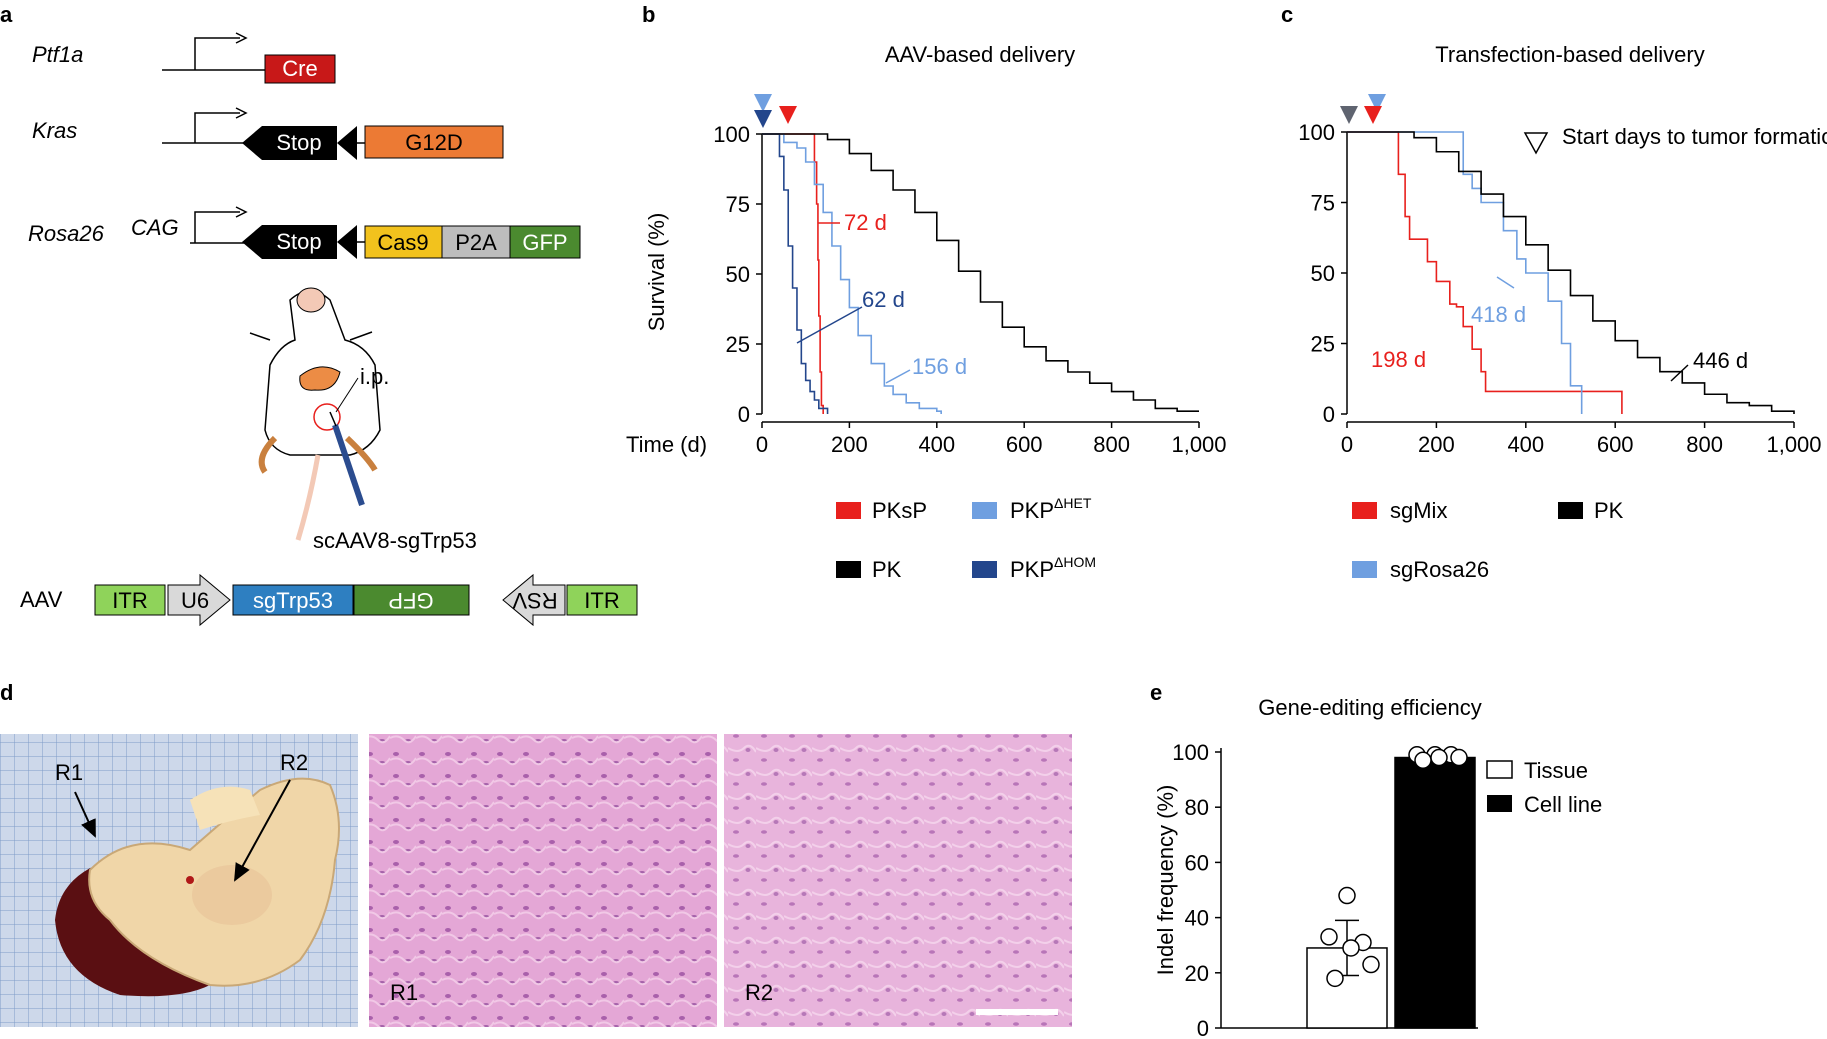 This screenshot has width=1827, height=1039. What do you see at coordinates (1197, 918) in the screenshot?
I see `panel-e-ytick-label: 40` at bounding box center [1197, 918].